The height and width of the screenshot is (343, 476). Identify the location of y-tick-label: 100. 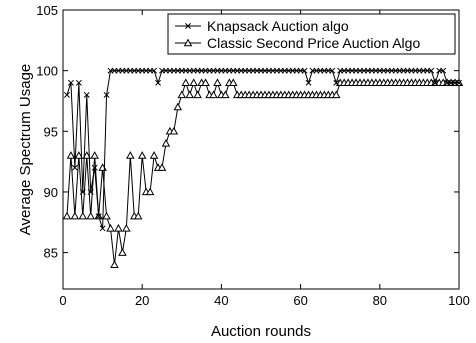
(47, 71).